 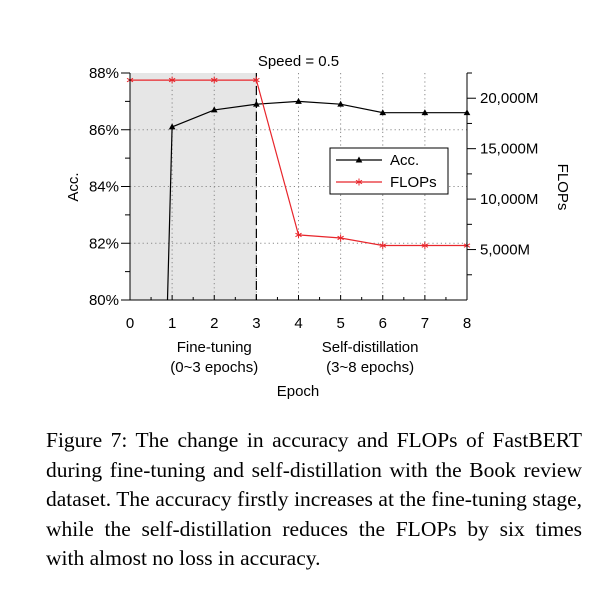 What do you see at coordinates (425, 323) in the screenshot?
I see `x-tick-label: 7` at bounding box center [425, 323].